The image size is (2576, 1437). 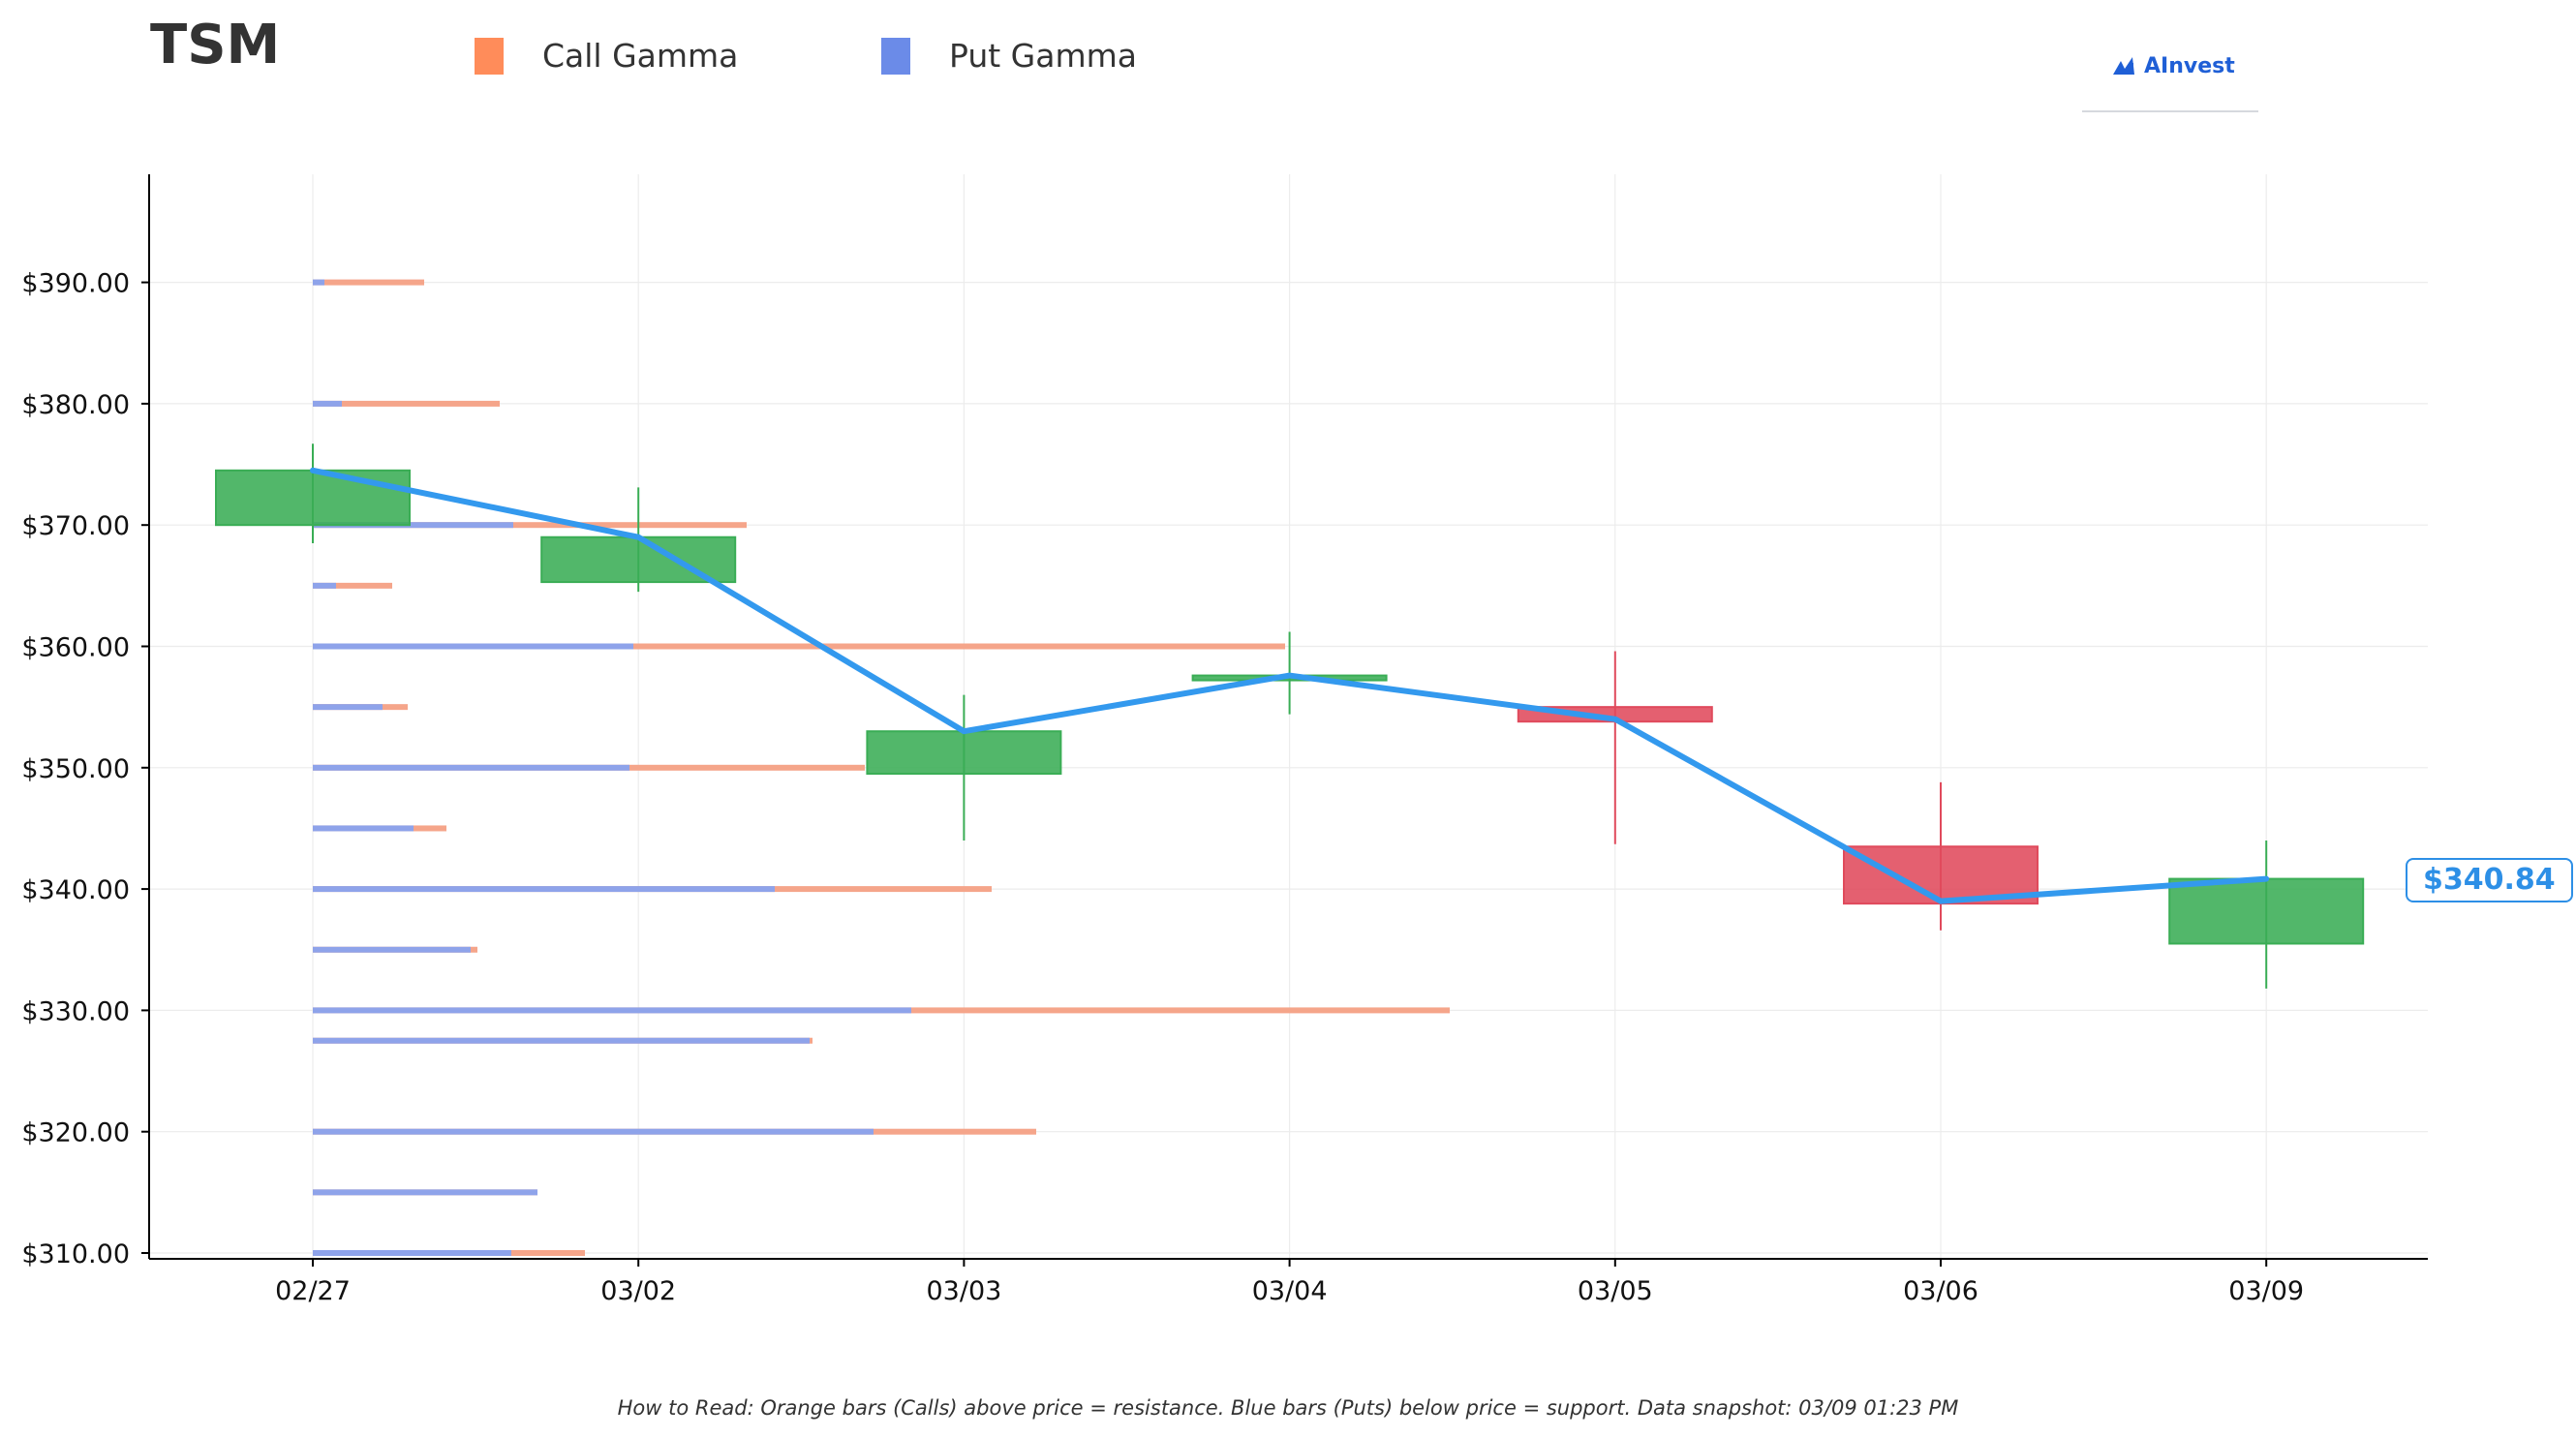 I want to click on x-tick-label: 03/04, so click(x=1290, y=1291).